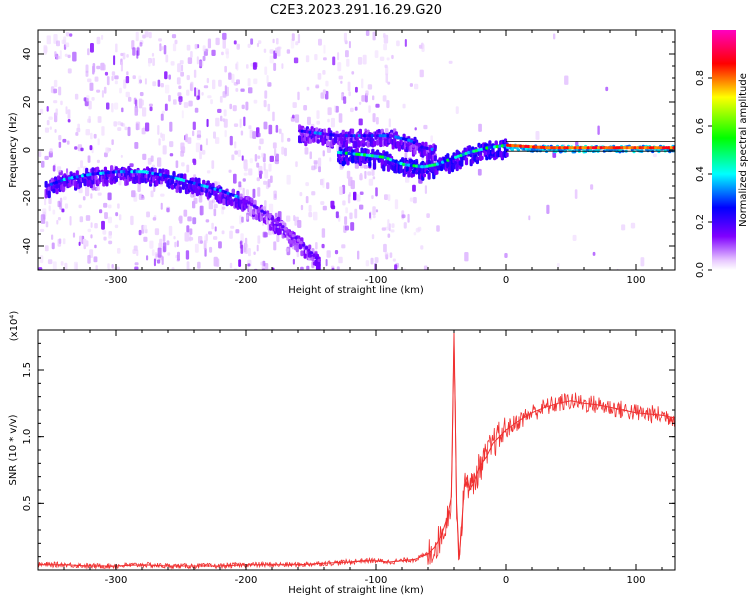 The image size is (750, 600). I want to click on x-tick-label: -100, so click(376, 280).